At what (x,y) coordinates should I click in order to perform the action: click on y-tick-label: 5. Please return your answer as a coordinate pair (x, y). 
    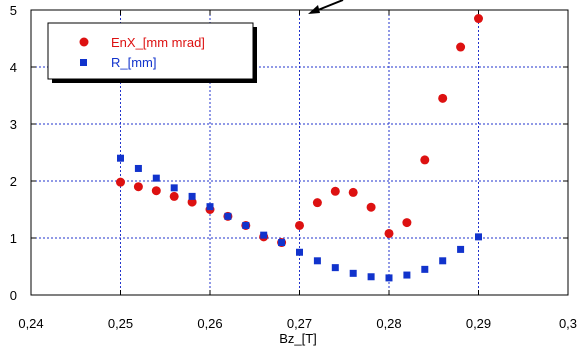
    Looking at the image, I should click on (13, 10).